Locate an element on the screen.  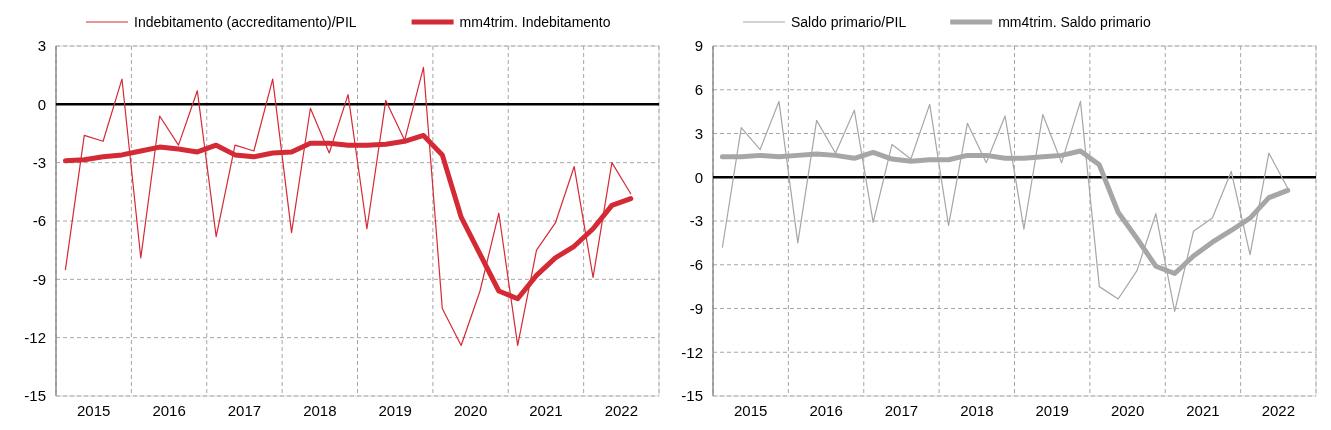
y-tick-label: 9 is located at coordinates (698, 46).